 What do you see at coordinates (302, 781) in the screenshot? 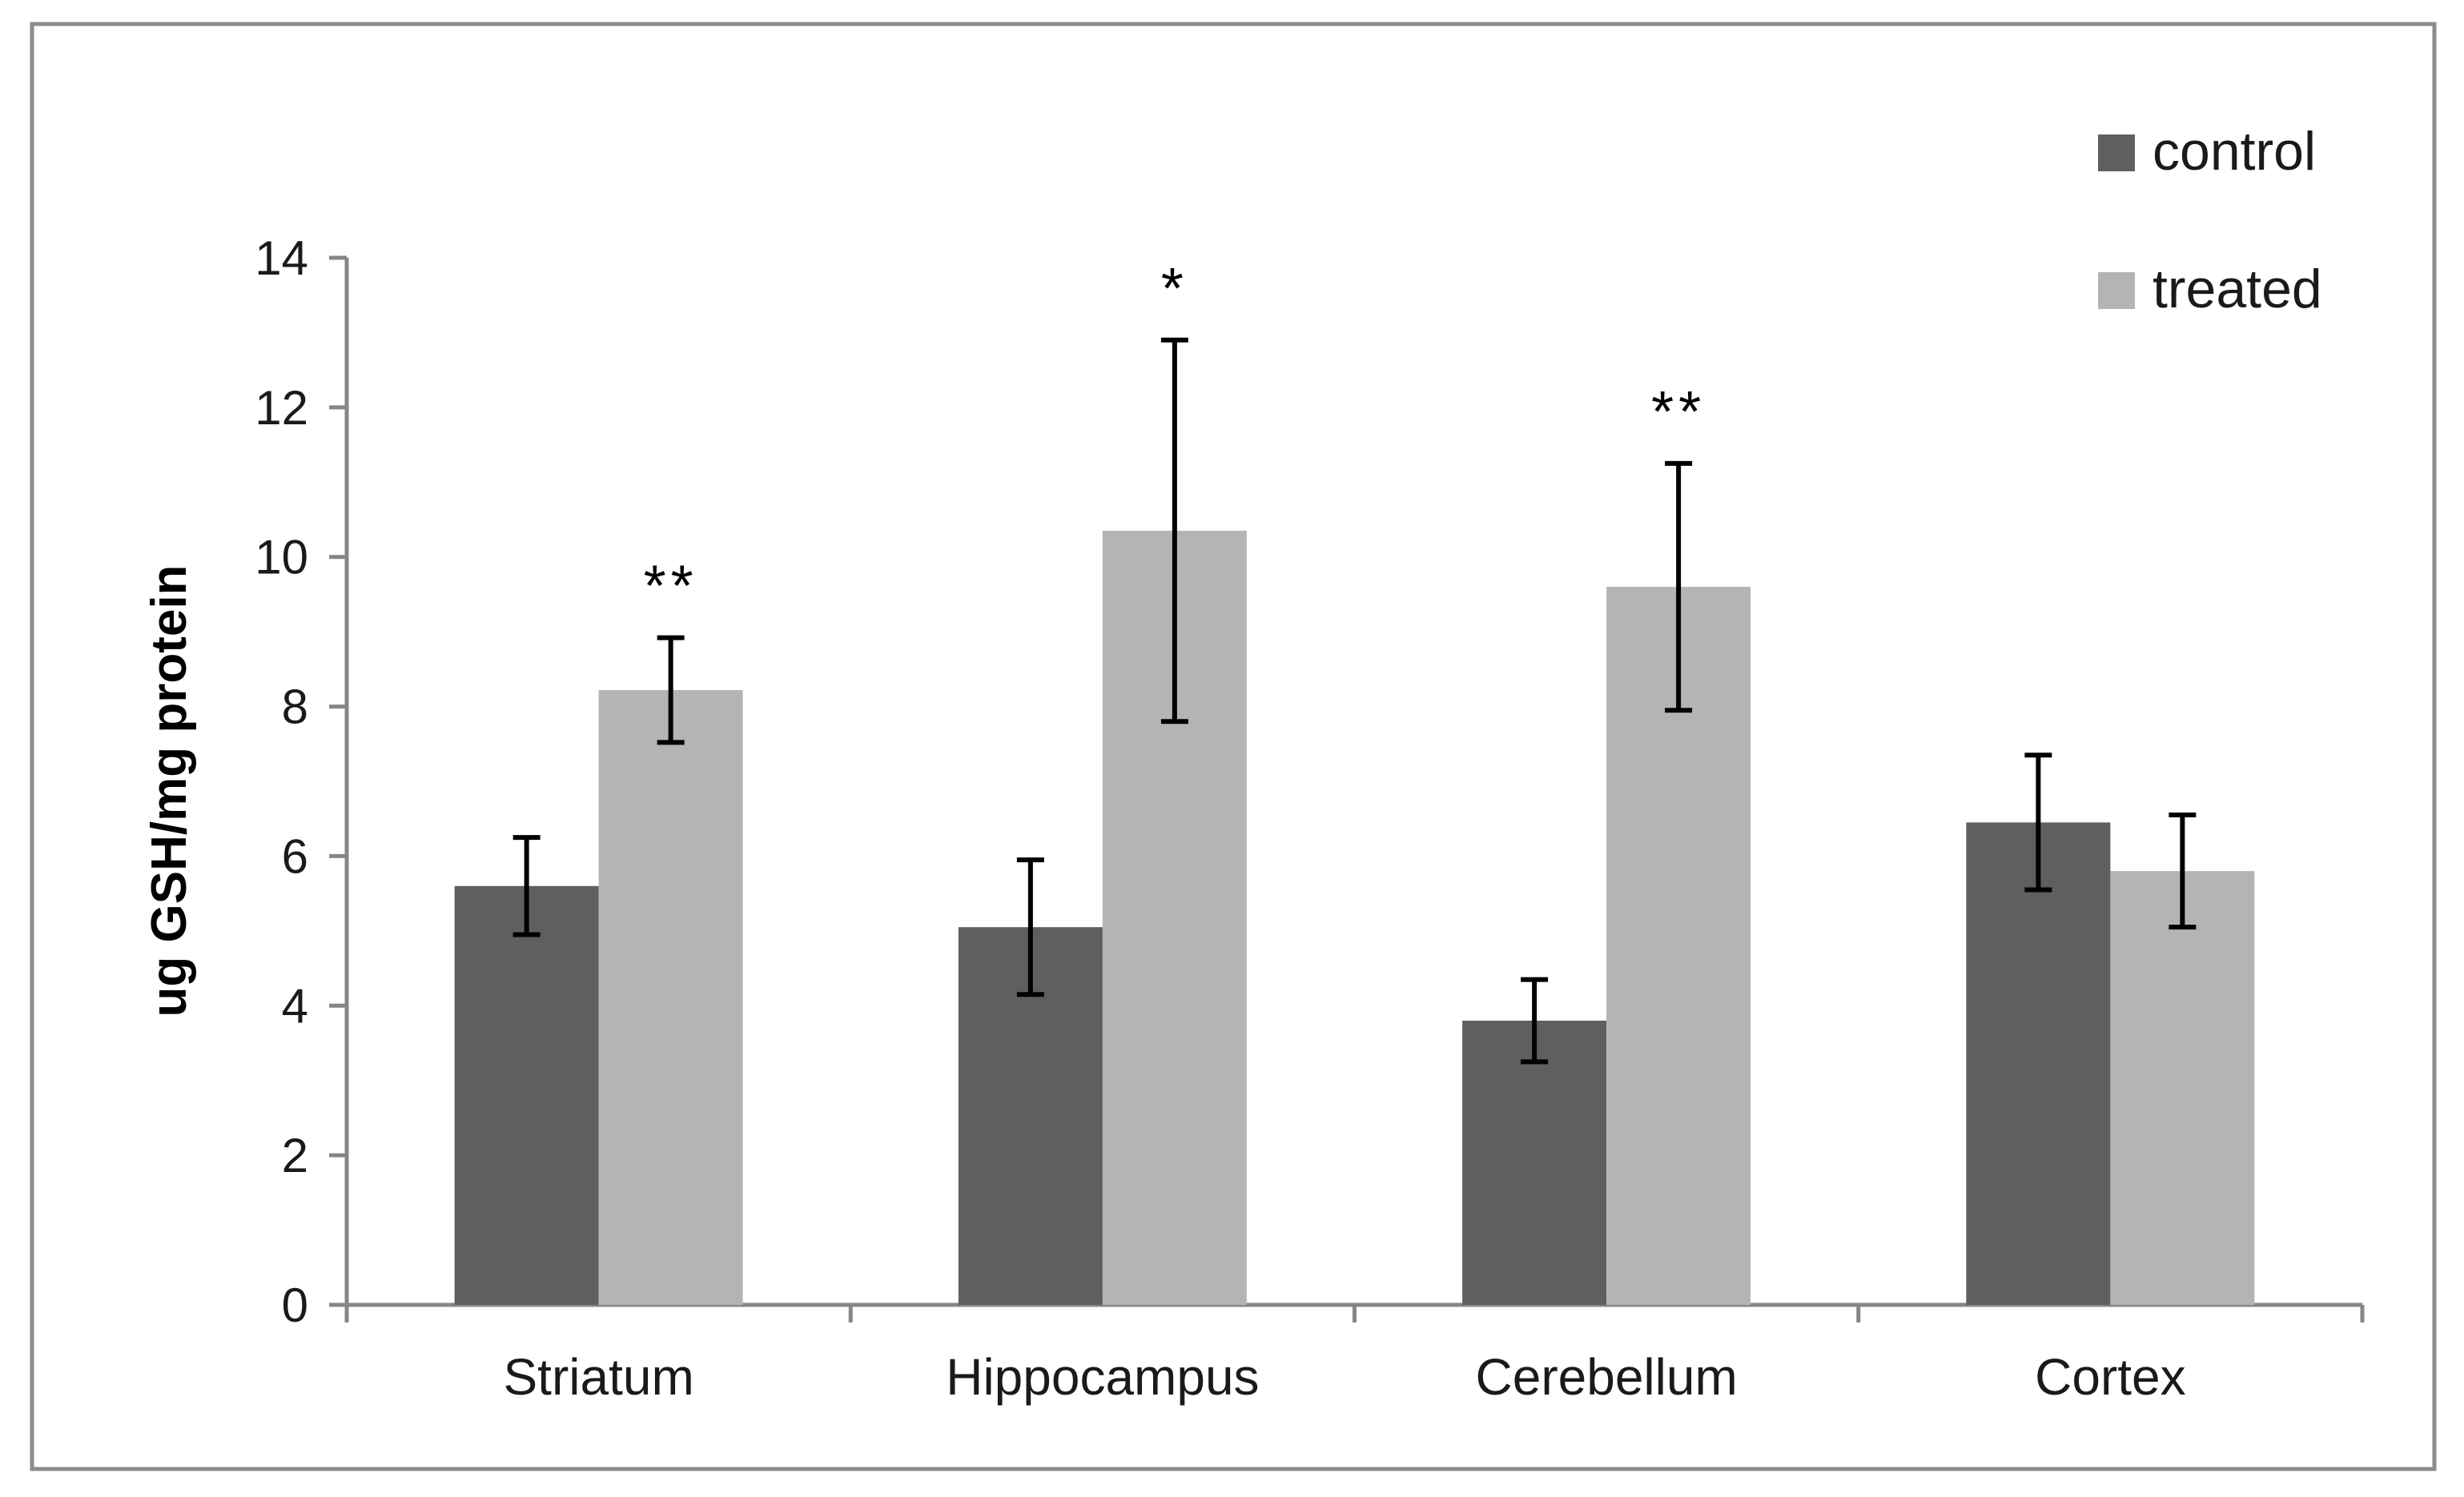
I see `y-axis: 0 2 4 6 8 10 12 14` at bounding box center [302, 781].